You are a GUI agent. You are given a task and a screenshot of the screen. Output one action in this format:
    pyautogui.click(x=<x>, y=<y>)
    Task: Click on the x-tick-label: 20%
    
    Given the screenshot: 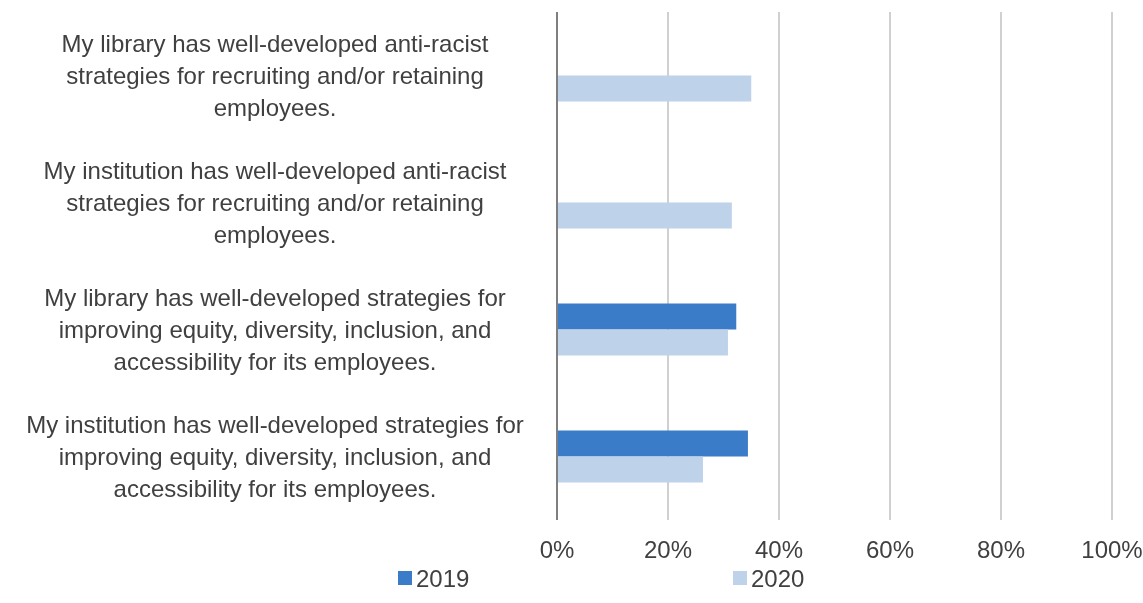 What is the action you would take?
    pyautogui.click(x=668, y=549)
    